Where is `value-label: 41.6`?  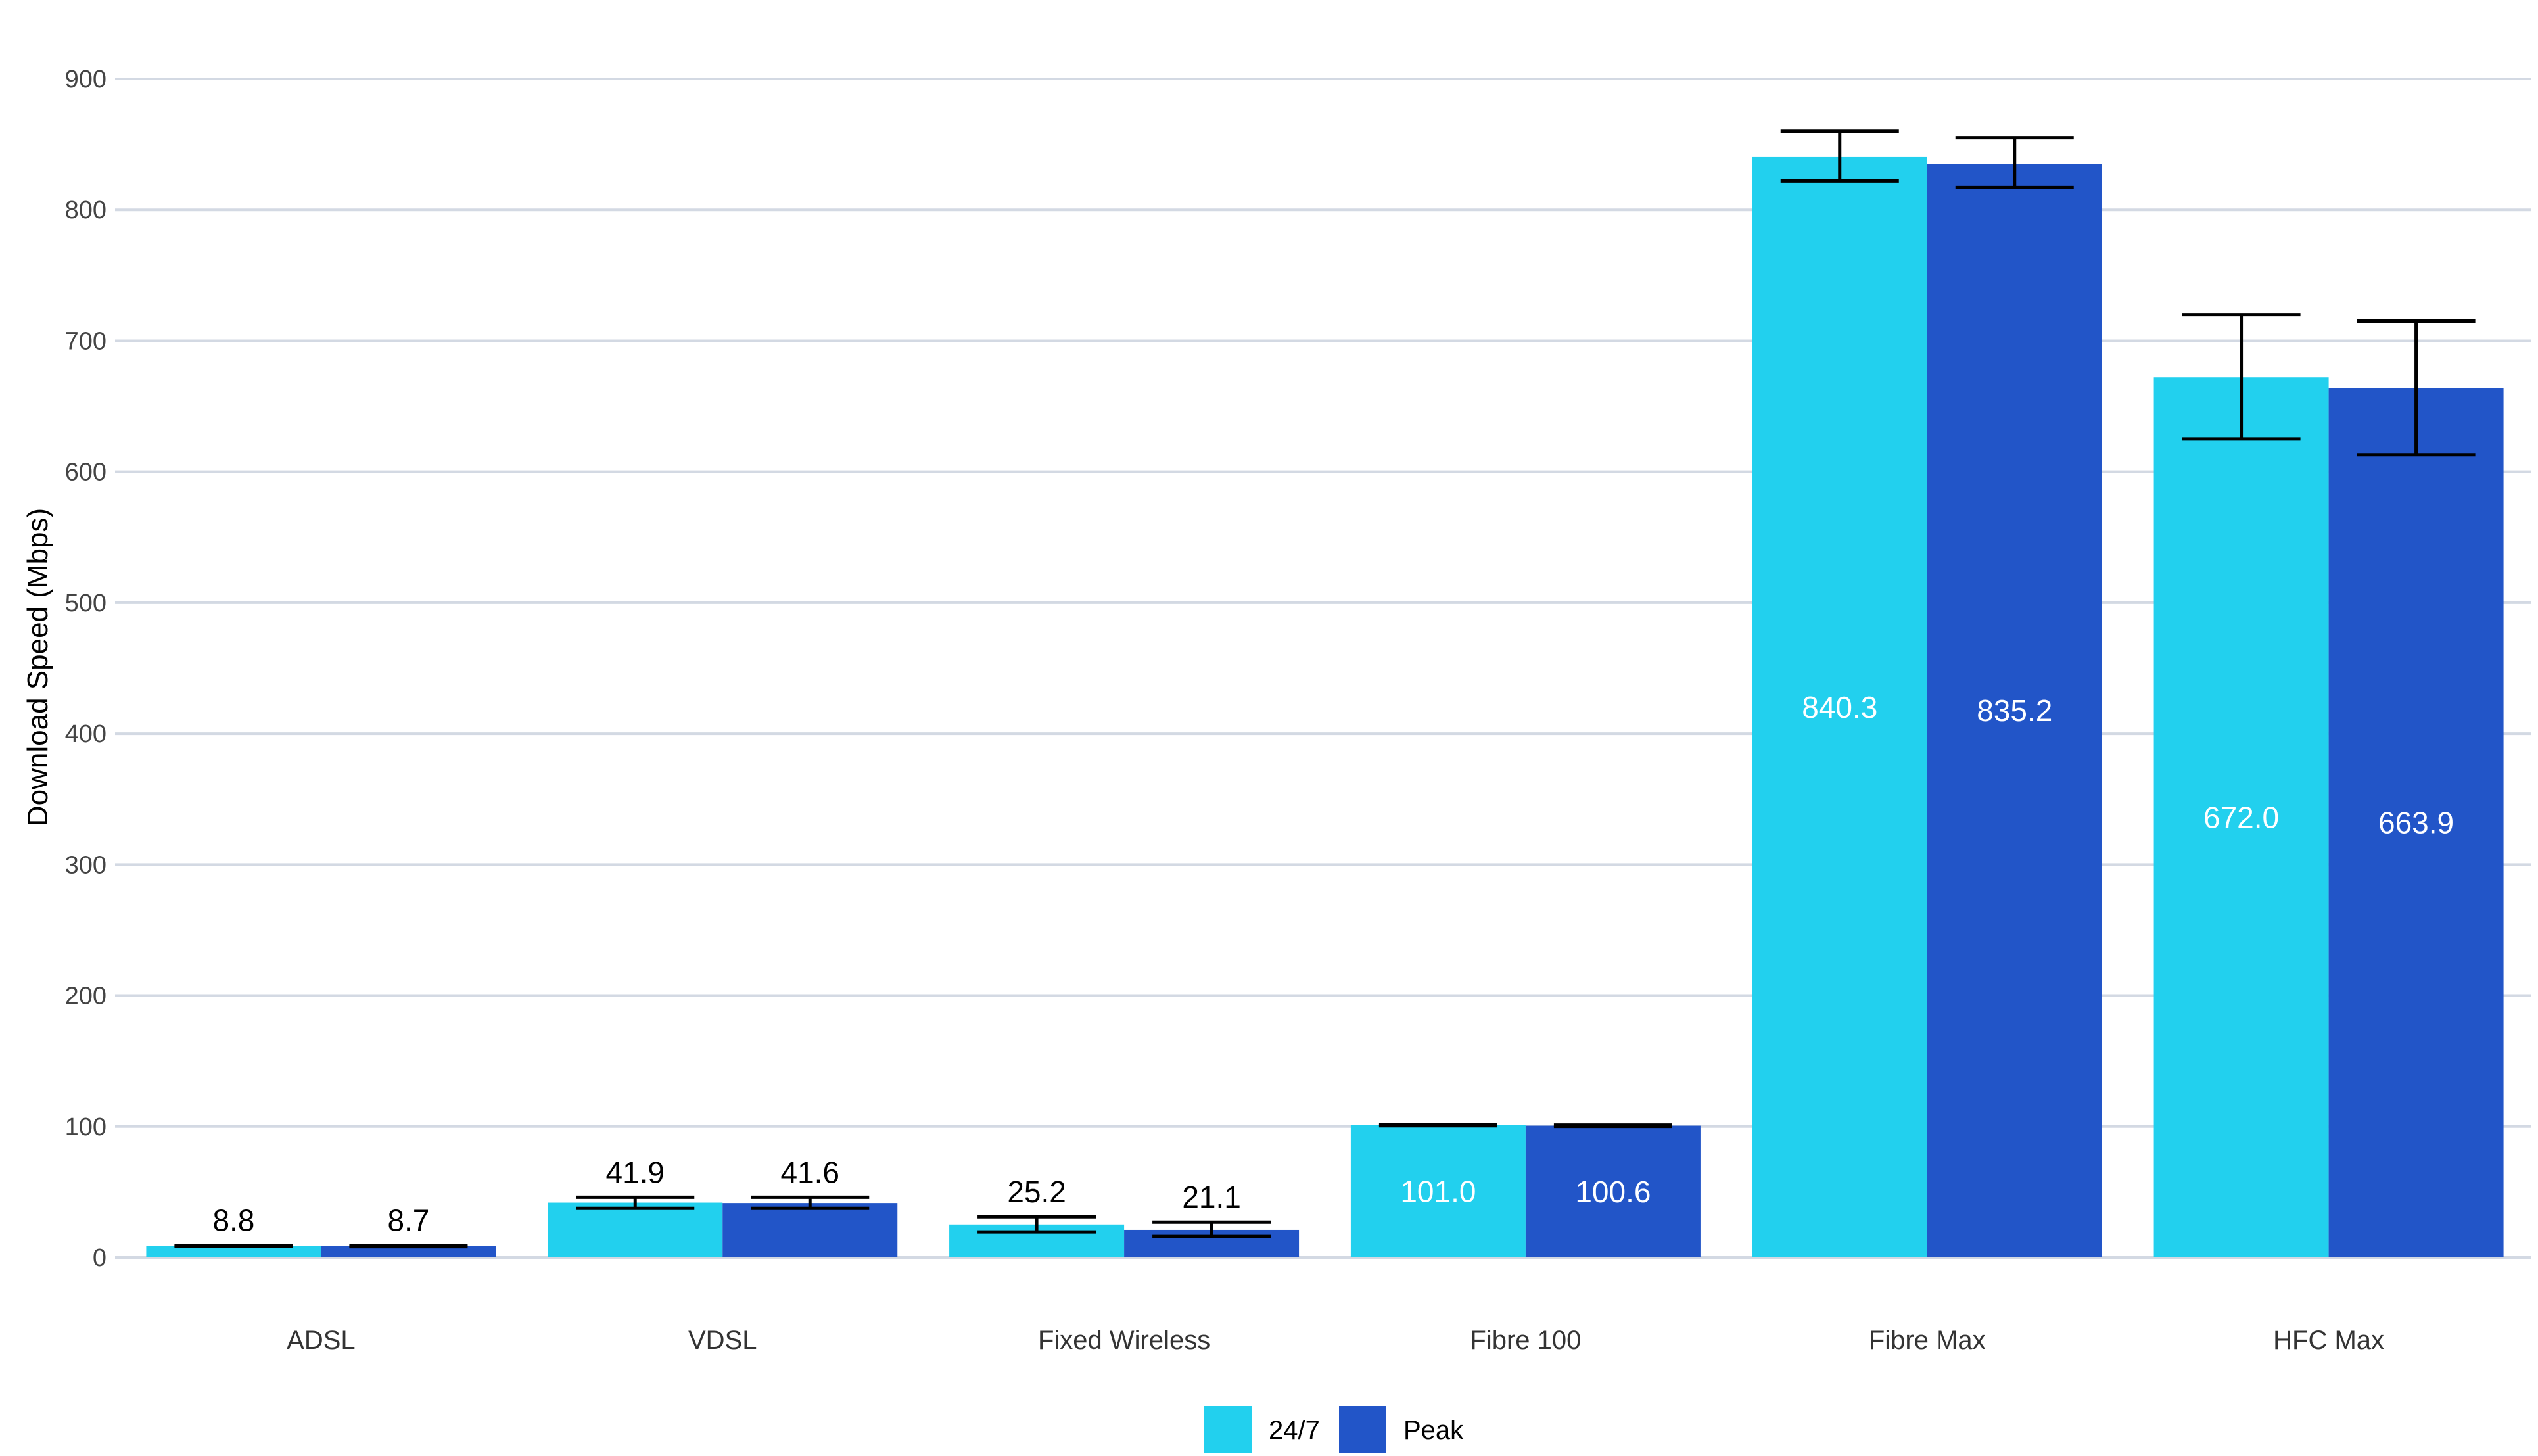 value-label: 41.6 is located at coordinates (809, 1172).